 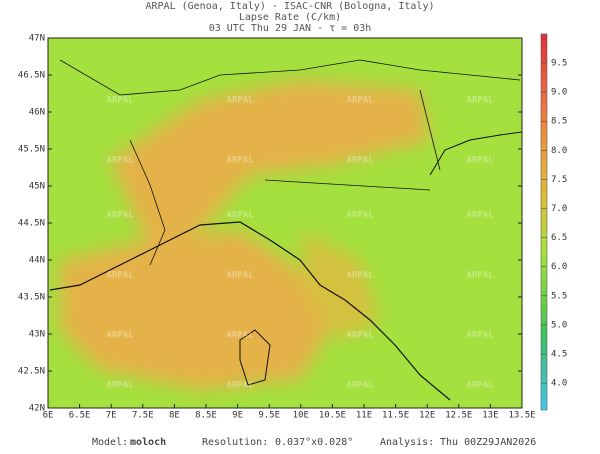 What do you see at coordinates (31, 76) in the screenshot?
I see `lat-label: 46.5N` at bounding box center [31, 76].